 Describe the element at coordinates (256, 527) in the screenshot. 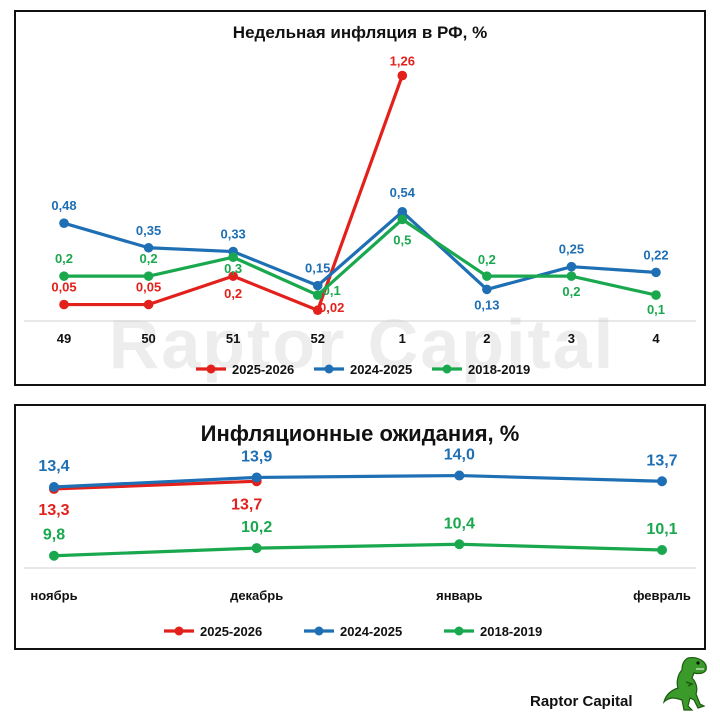

I see `data-label: 10,2` at that location.